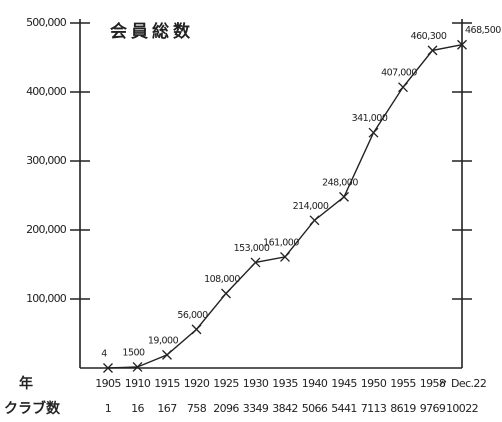 The height and width of the screenshot is (422, 502). What do you see at coordinates (46, 298) in the screenshot?
I see `y-tick-label: 100,000` at bounding box center [46, 298].